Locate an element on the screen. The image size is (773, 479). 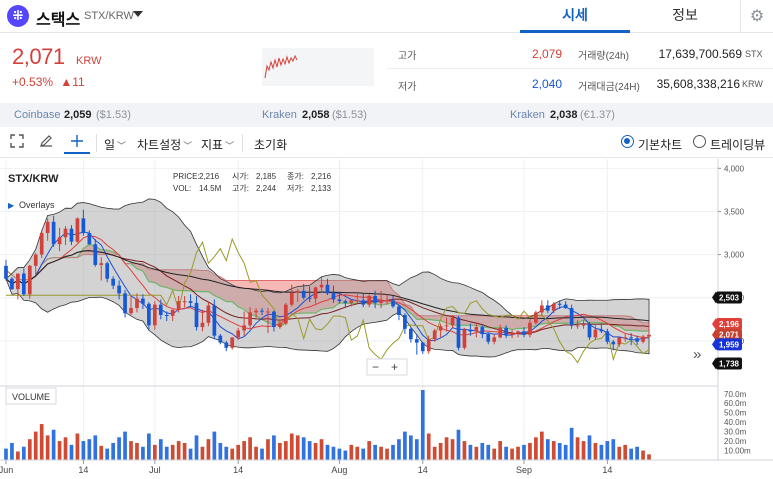
time-tick-label: Jun is located at coordinates (6, 470).